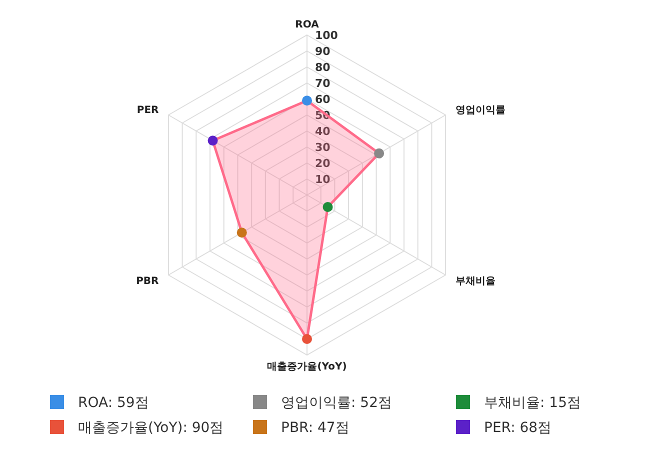 The height and width of the screenshot is (450, 650). What do you see at coordinates (323, 131) in the screenshot?
I see `y-tick-label: 40` at bounding box center [323, 131].